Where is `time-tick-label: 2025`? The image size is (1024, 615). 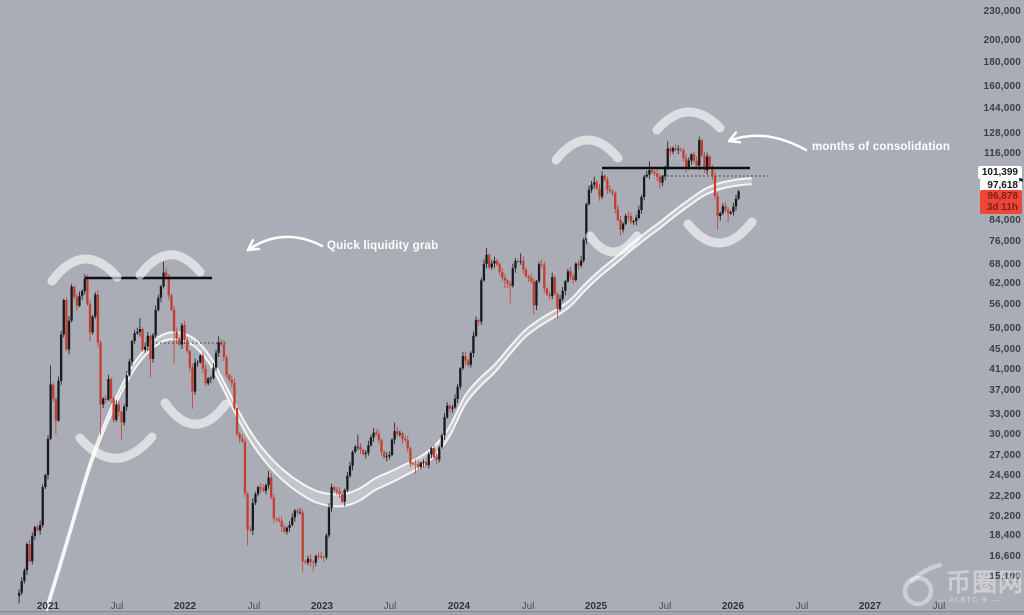 time-tick-label: 2025 is located at coordinates (596, 606).